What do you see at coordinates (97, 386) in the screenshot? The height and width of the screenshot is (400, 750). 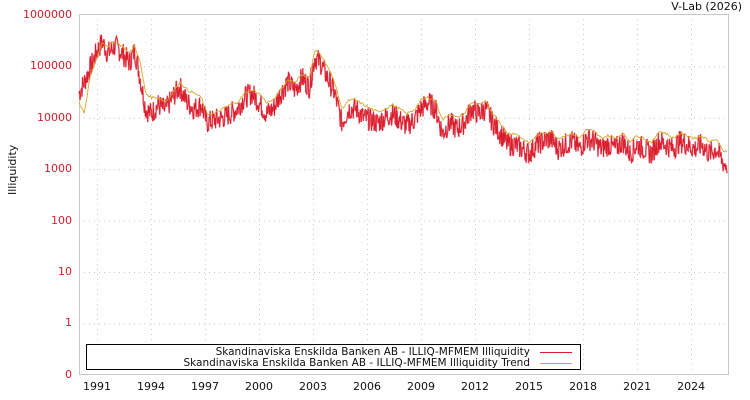 I see `x-tick-label: 1991` at bounding box center [97, 386].